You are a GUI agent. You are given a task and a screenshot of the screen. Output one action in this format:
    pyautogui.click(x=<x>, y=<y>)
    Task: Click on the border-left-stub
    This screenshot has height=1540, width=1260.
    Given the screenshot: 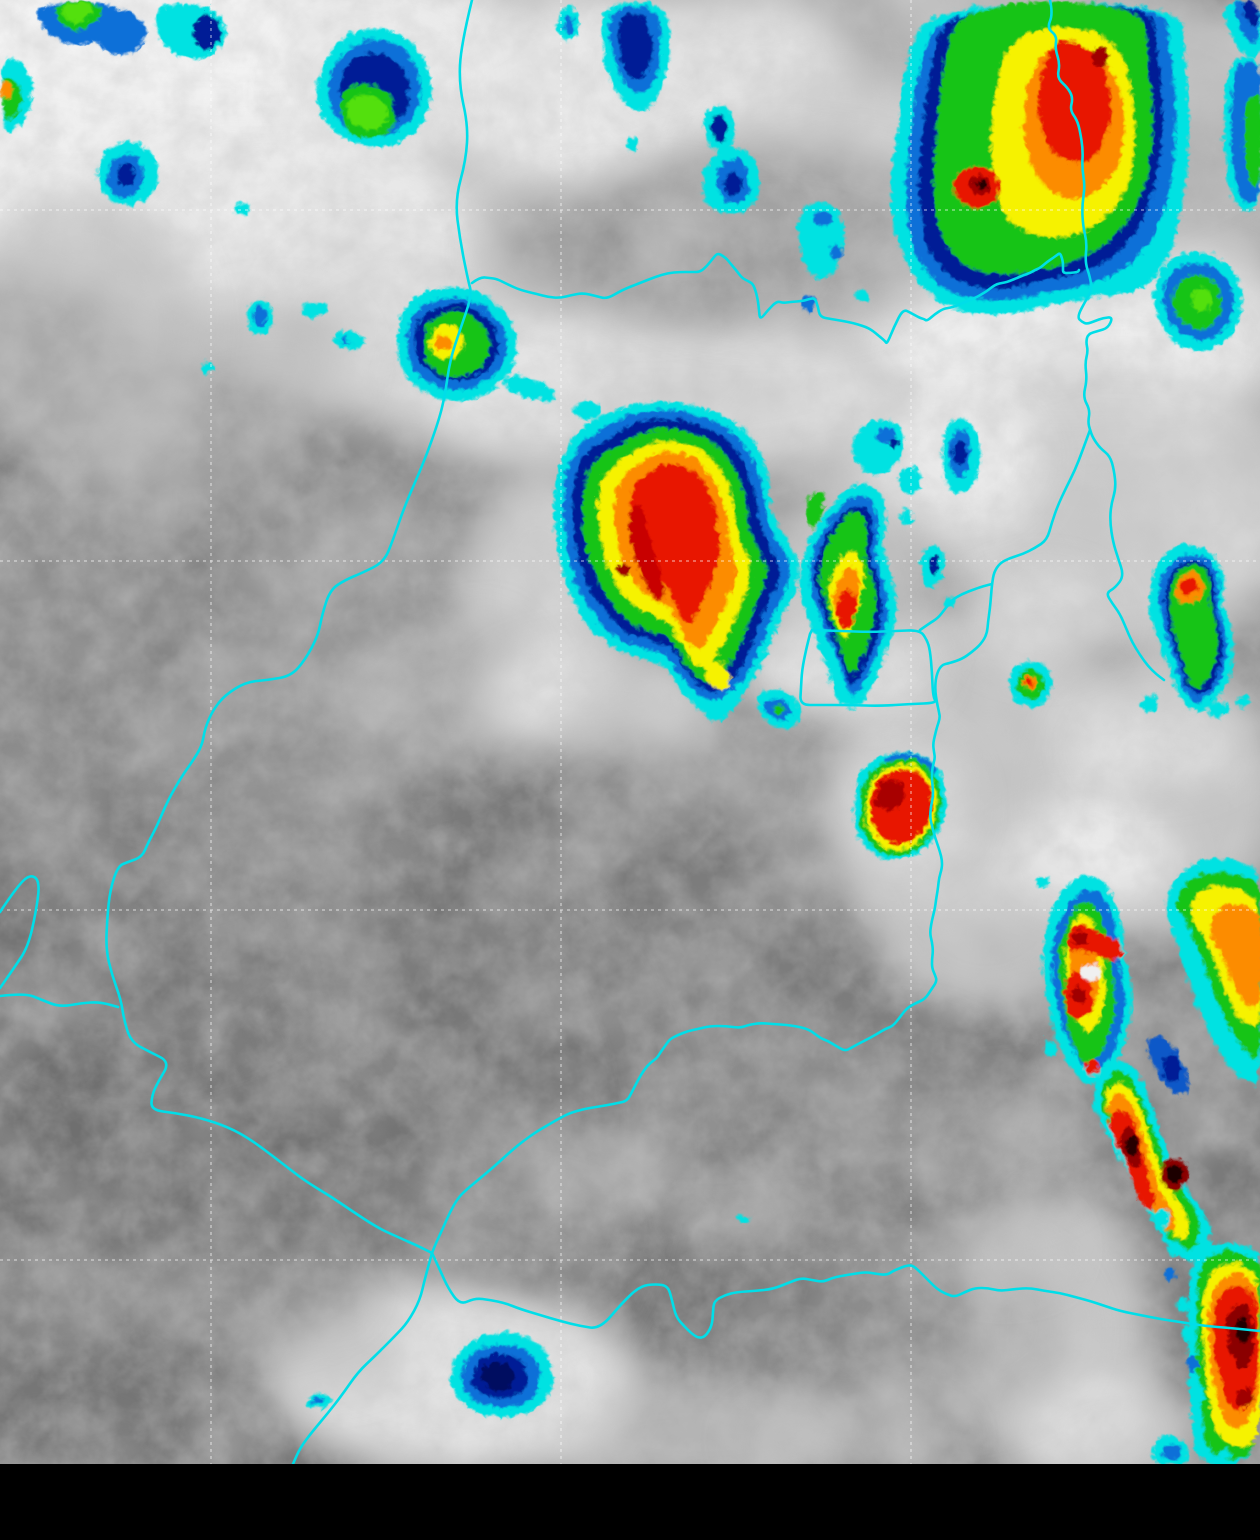 What is the action you would take?
    pyautogui.click(x=60, y=1001)
    